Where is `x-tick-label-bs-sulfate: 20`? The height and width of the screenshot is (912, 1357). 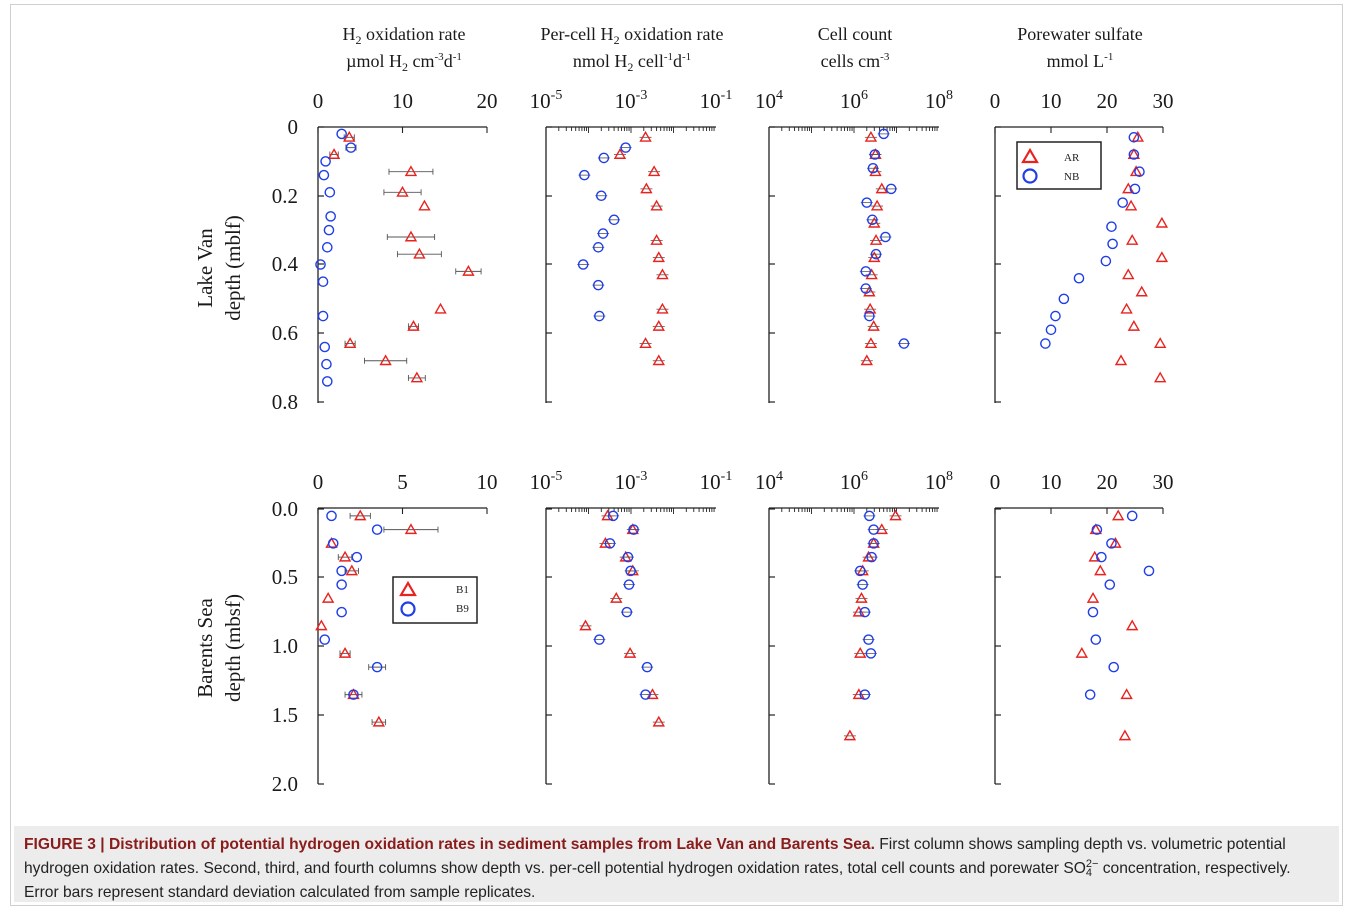
x-tick-label-bs-sulfate: 20 is located at coordinates (1107, 482).